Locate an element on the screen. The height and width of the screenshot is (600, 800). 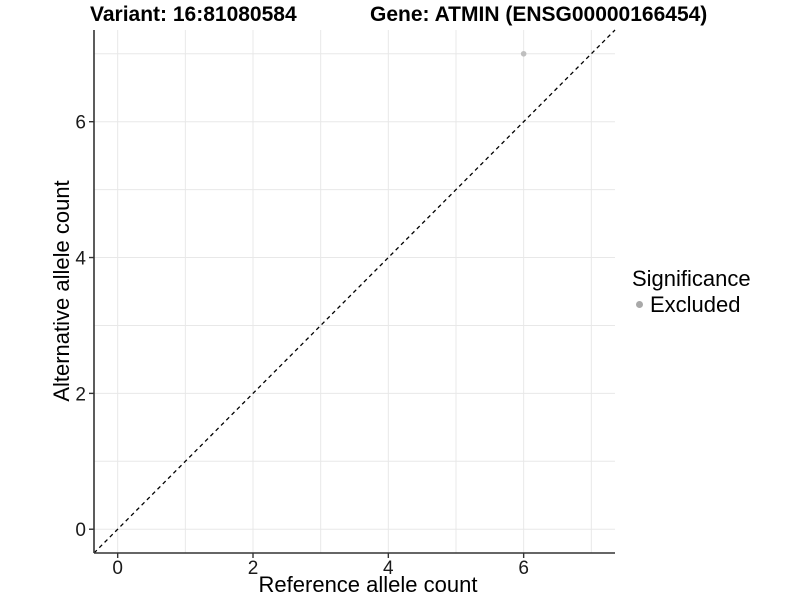
legend-title: Significance is located at coordinates (691, 278).